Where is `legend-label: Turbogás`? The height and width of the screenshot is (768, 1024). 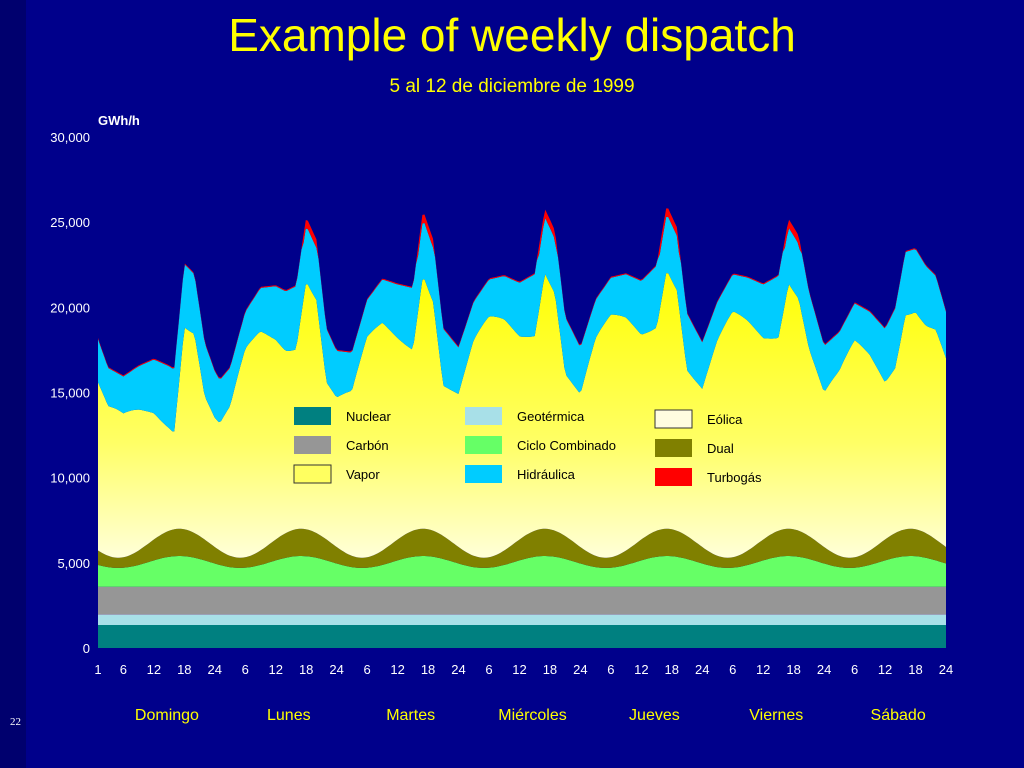
legend-label: Turbogás is located at coordinates (734, 477).